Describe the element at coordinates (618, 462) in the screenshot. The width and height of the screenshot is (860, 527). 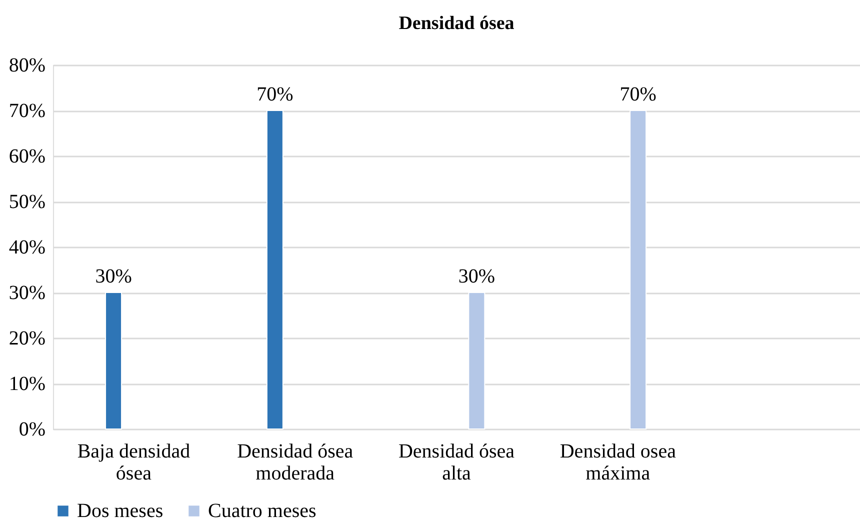
I see `x-tick-label: Densidad osea máxima` at that location.